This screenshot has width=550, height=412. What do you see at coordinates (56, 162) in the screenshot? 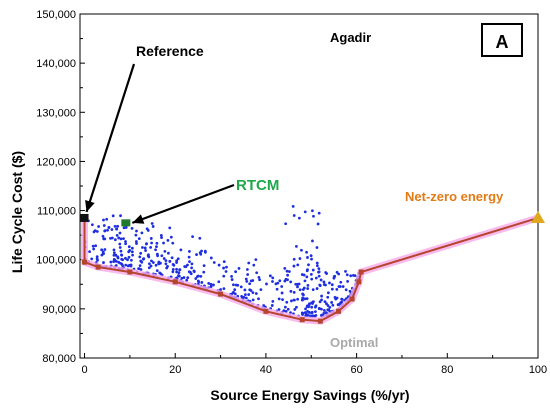
I see `y-tick-label: 120,000` at bounding box center [56, 162].